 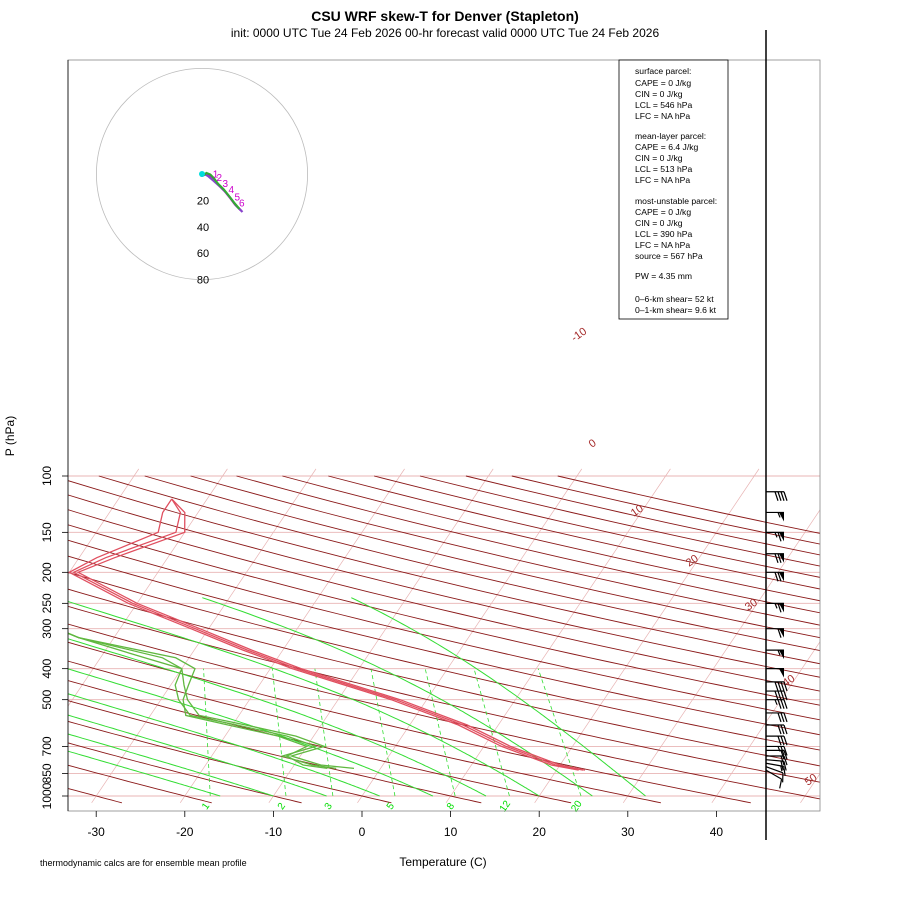 What do you see at coordinates (579, 335) in the screenshot?
I see `isotherm-label: -10` at bounding box center [579, 335].